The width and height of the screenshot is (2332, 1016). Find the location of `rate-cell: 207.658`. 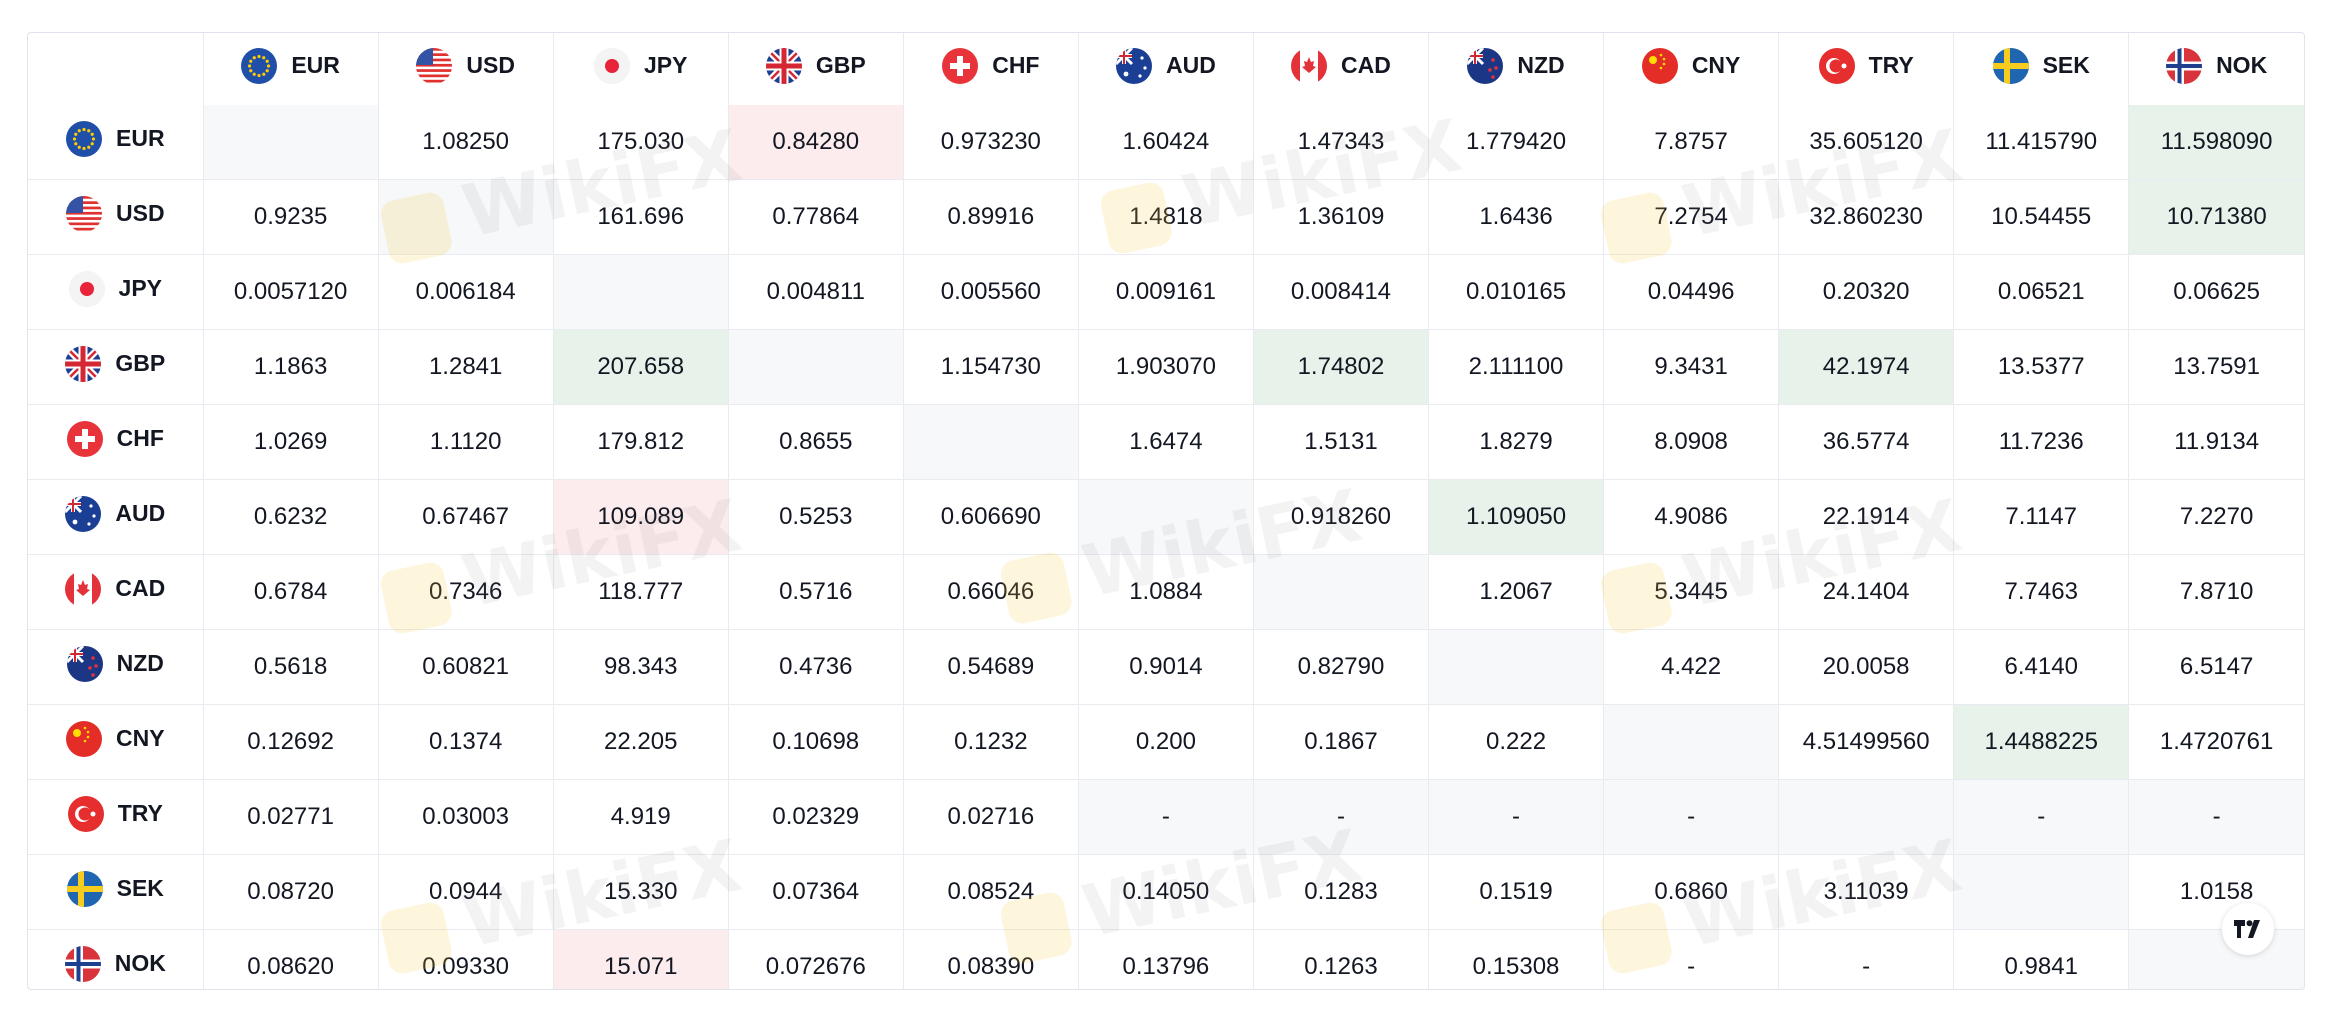

rate-cell: 207.658 is located at coordinates (641, 367).